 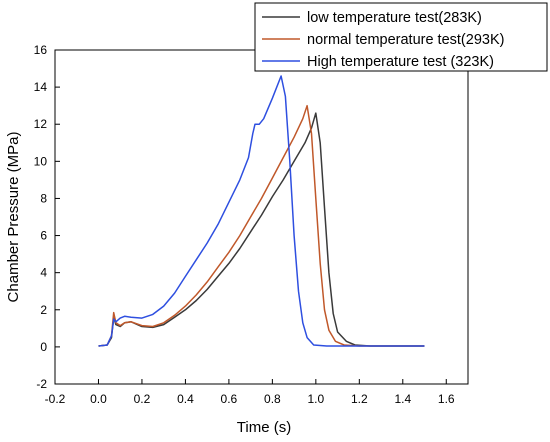 What do you see at coordinates (41, 124) in the screenshot?
I see `y-tick-label: 12` at bounding box center [41, 124].